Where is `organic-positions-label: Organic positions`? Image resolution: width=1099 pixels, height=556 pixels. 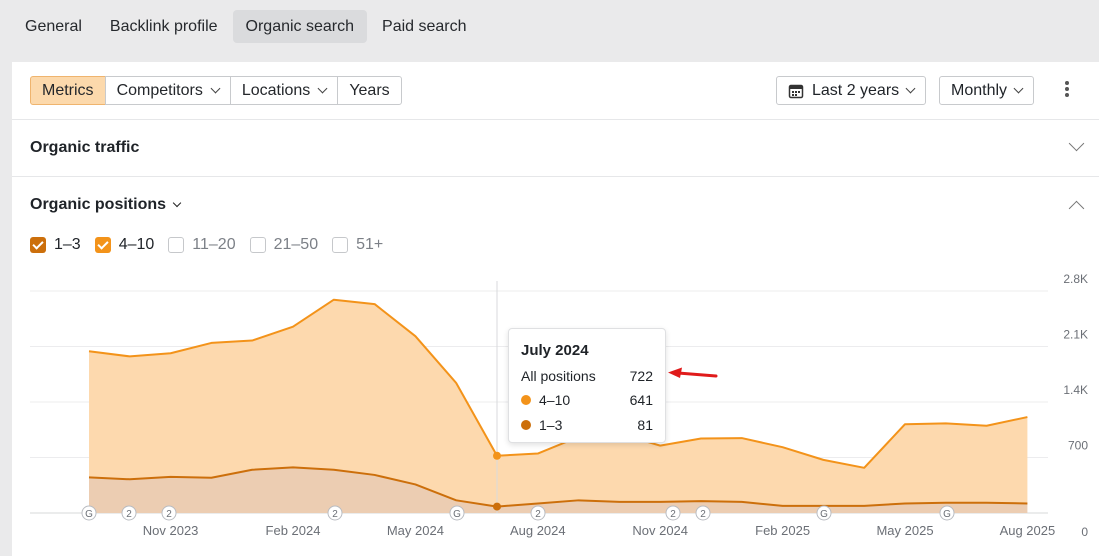 organic-positions-label: Organic positions is located at coordinates (98, 204).